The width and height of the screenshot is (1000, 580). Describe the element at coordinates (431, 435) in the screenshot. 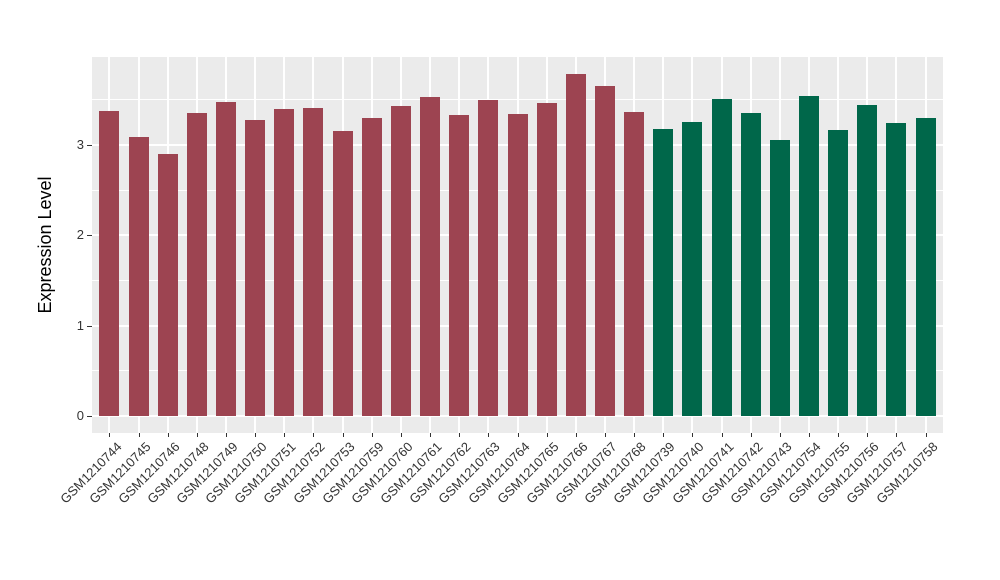

I see `x-tick-mark-GSM1210761` at that location.